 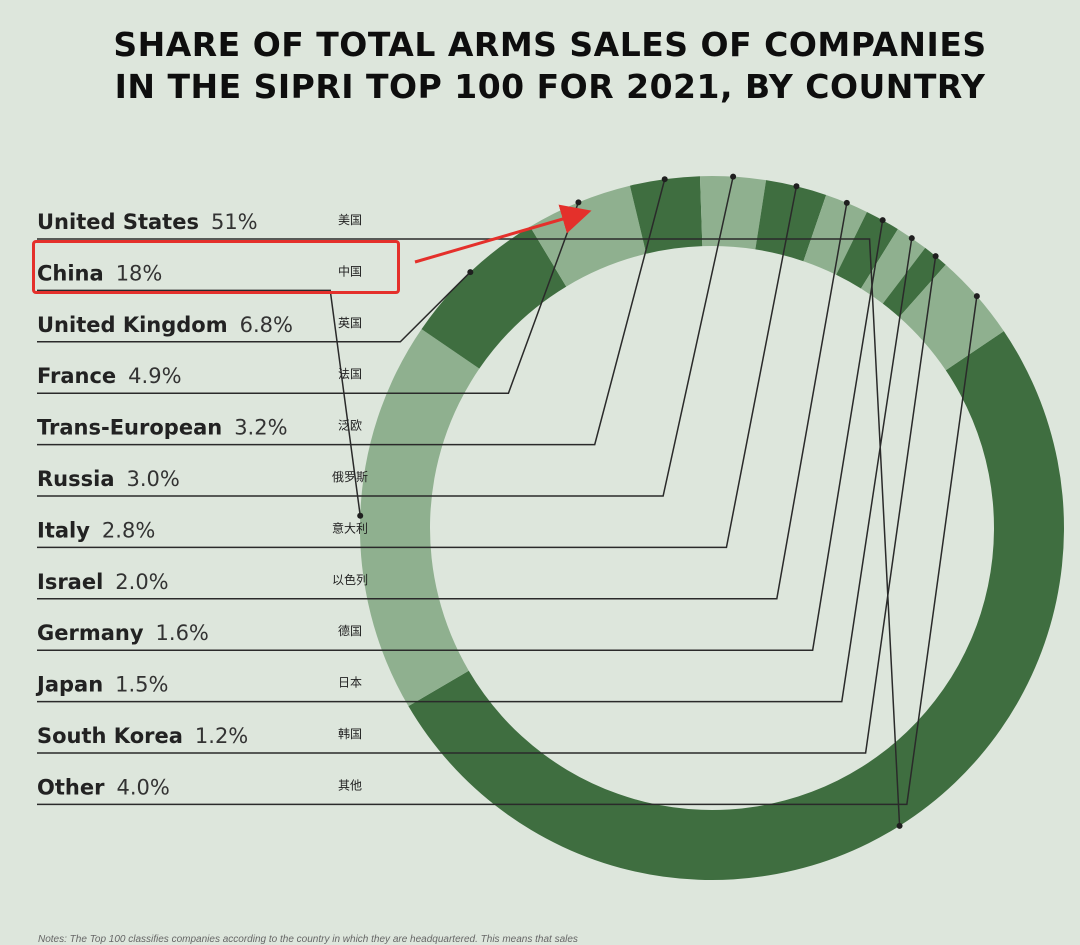 What do you see at coordinates (470, 272) in the screenshot?
I see `leader-dot-united-kingdom` at bounding box center [470, 272].